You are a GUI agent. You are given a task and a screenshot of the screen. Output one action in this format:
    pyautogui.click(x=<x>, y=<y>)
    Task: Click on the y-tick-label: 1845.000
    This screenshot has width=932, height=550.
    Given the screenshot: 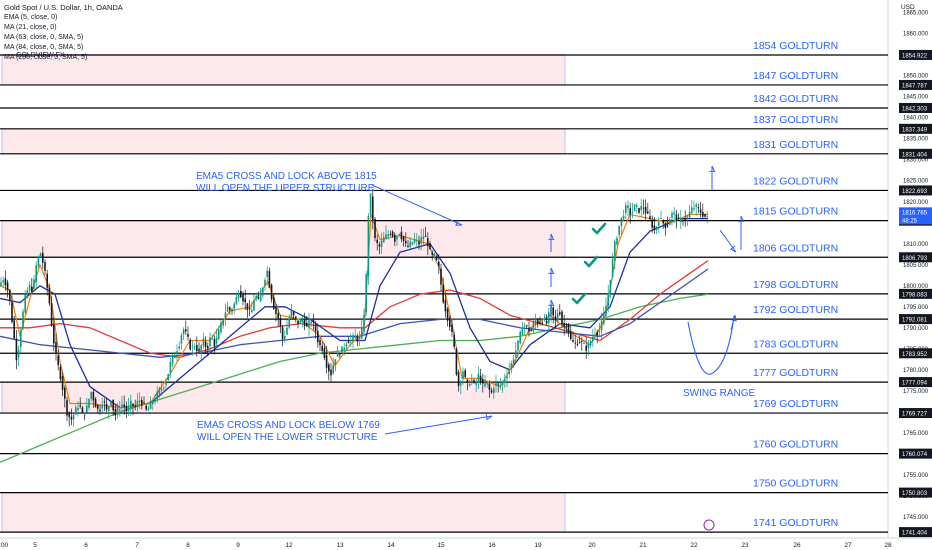 What is the action you would take?
    pyautogui.click(x=916, y=98)
    